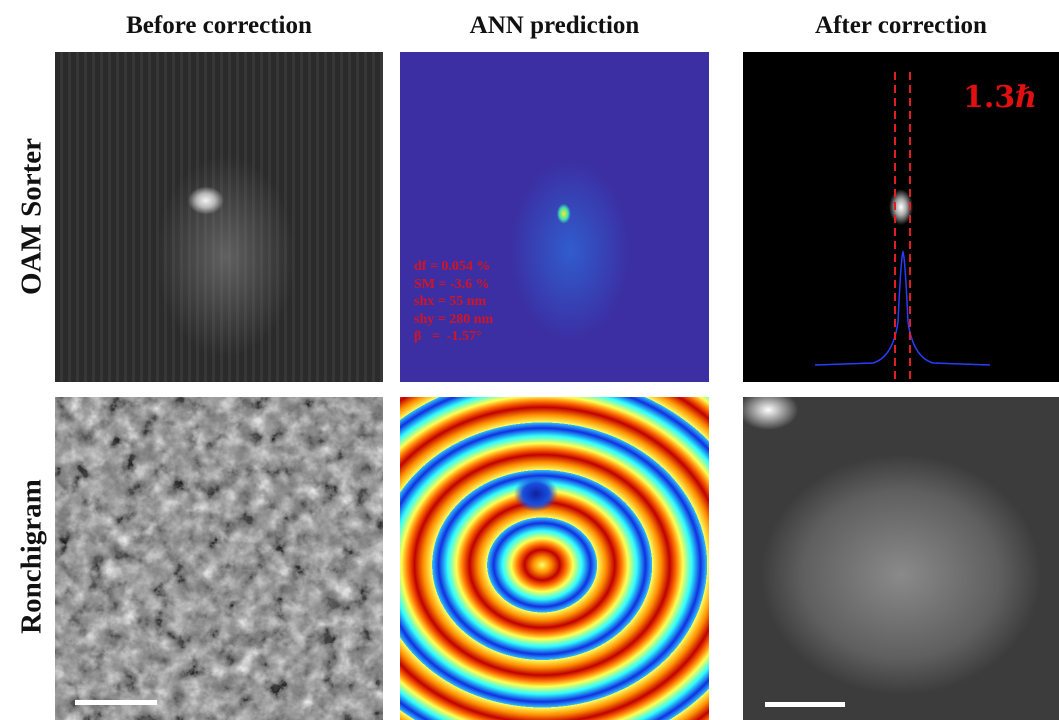 This screenshot has width=1059, height=720. I want to click on parameter: df = 0.054 %, so click(452, 266).